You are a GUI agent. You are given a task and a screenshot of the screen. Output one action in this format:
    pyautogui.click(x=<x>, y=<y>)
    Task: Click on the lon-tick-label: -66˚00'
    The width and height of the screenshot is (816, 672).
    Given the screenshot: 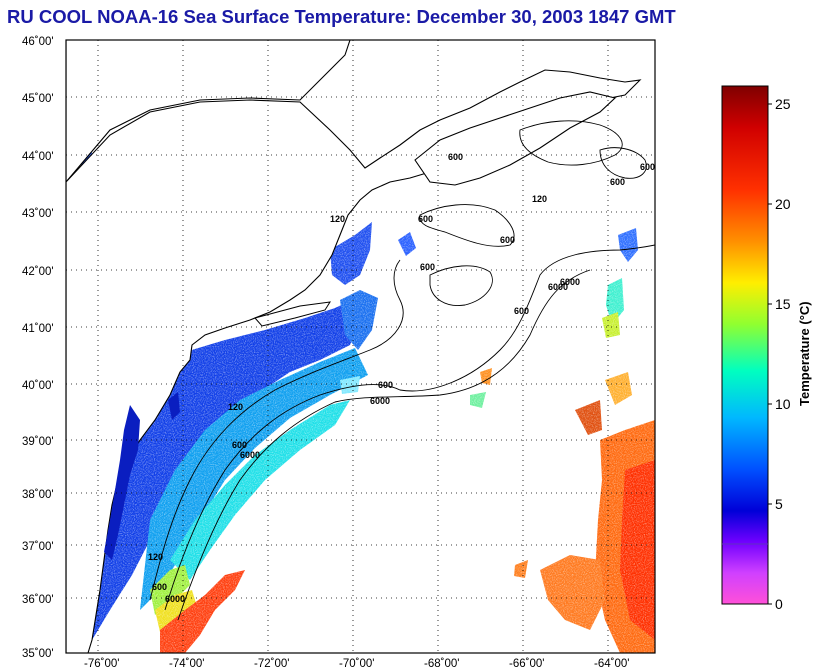 What is the action you would take?
    pyautogui.click(x=526, y=664)
    